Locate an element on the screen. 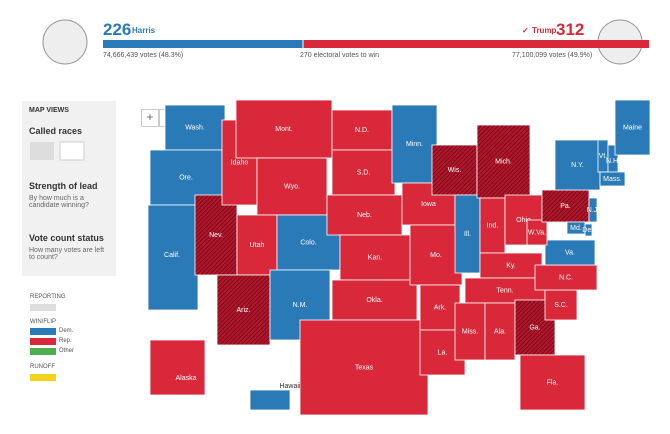  state-label: Okla. is located at coordinates (374, 300).